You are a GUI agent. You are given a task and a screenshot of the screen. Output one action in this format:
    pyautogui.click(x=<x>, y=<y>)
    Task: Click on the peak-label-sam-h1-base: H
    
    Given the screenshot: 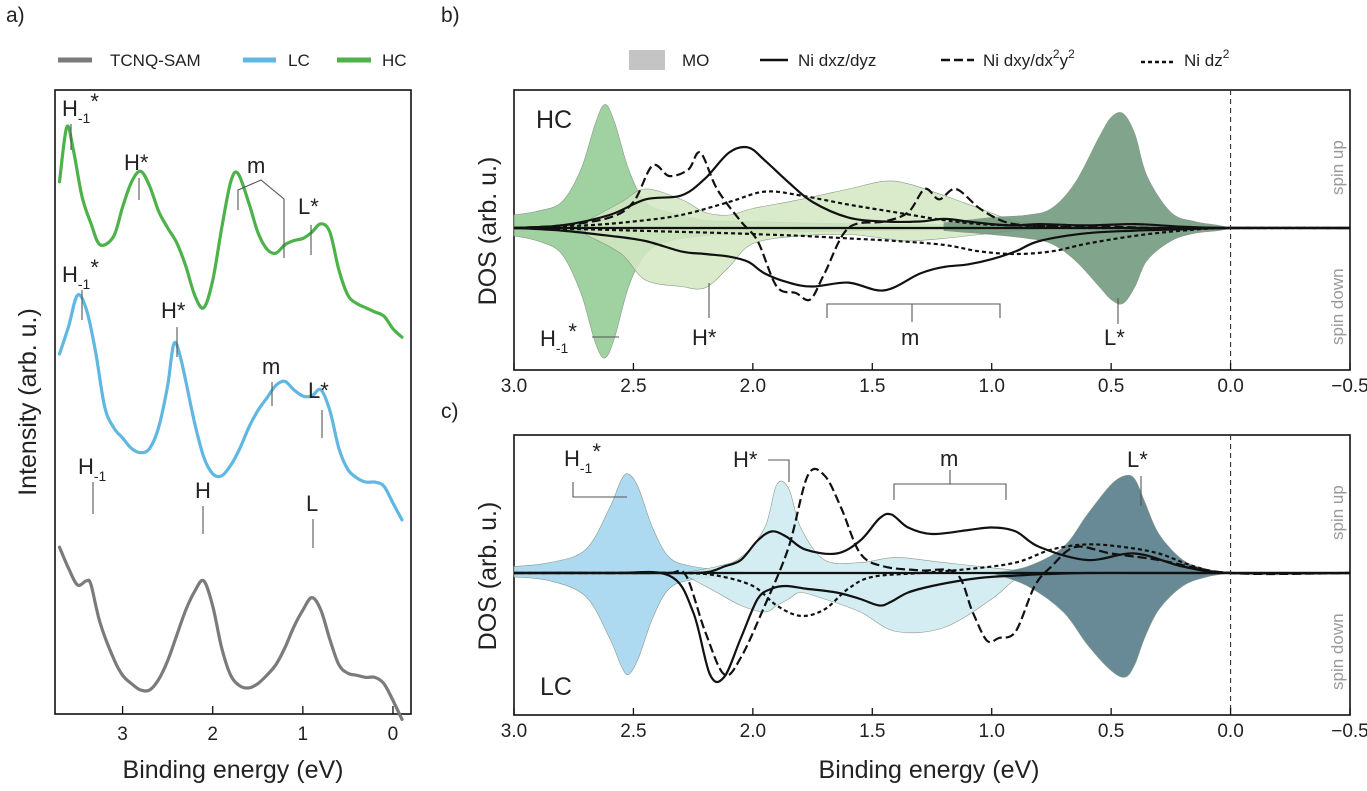 What is the action you would take?
    pyautogui.click(x=86, y=466)
    